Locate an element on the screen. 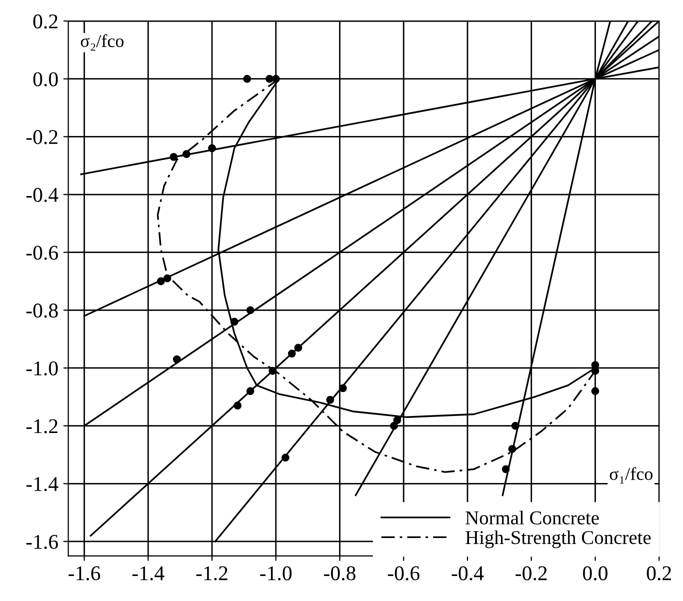 The width and height of the screenshot is (683, 601). x-tick-label: -0.8 is located at coordinates (340, 573).